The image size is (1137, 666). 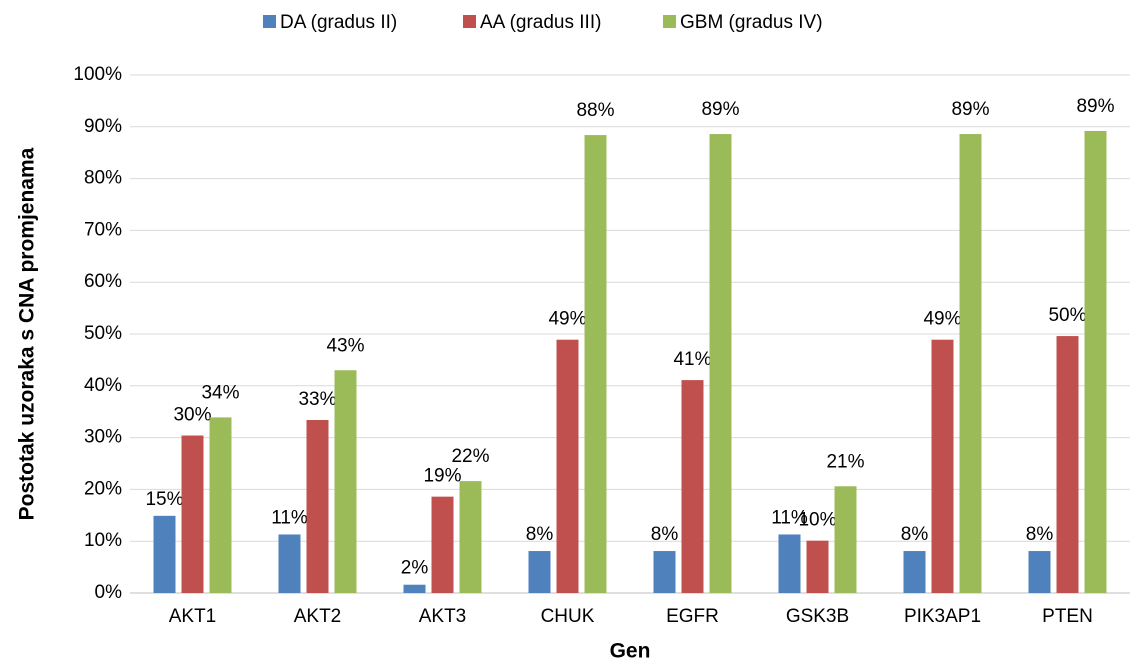 I want to click on x-tick-label: EGFR, so click(x=692, y=616).